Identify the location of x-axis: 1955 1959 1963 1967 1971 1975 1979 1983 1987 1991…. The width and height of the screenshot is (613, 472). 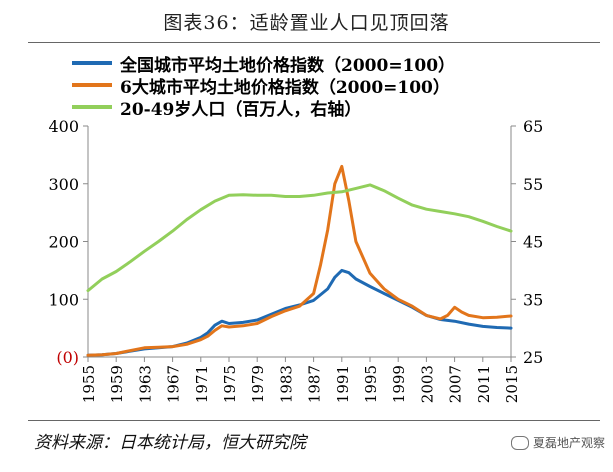
(300, 379).